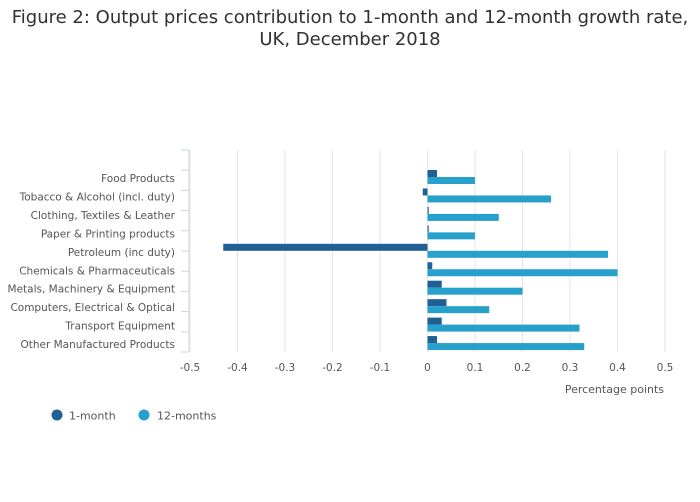 The height and width of the screenshot is (502, 700). I want to click on category-label: Computers, Electrical & Optical, so click(92, 308).